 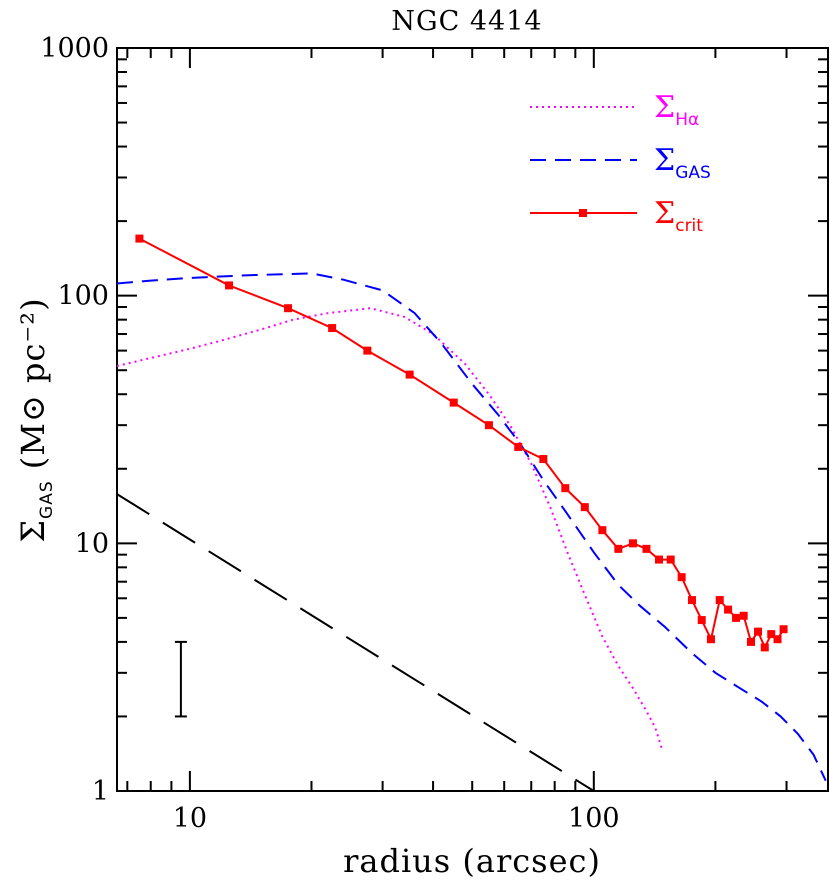 I want to click on error-bar, so click(x=180, y=679).